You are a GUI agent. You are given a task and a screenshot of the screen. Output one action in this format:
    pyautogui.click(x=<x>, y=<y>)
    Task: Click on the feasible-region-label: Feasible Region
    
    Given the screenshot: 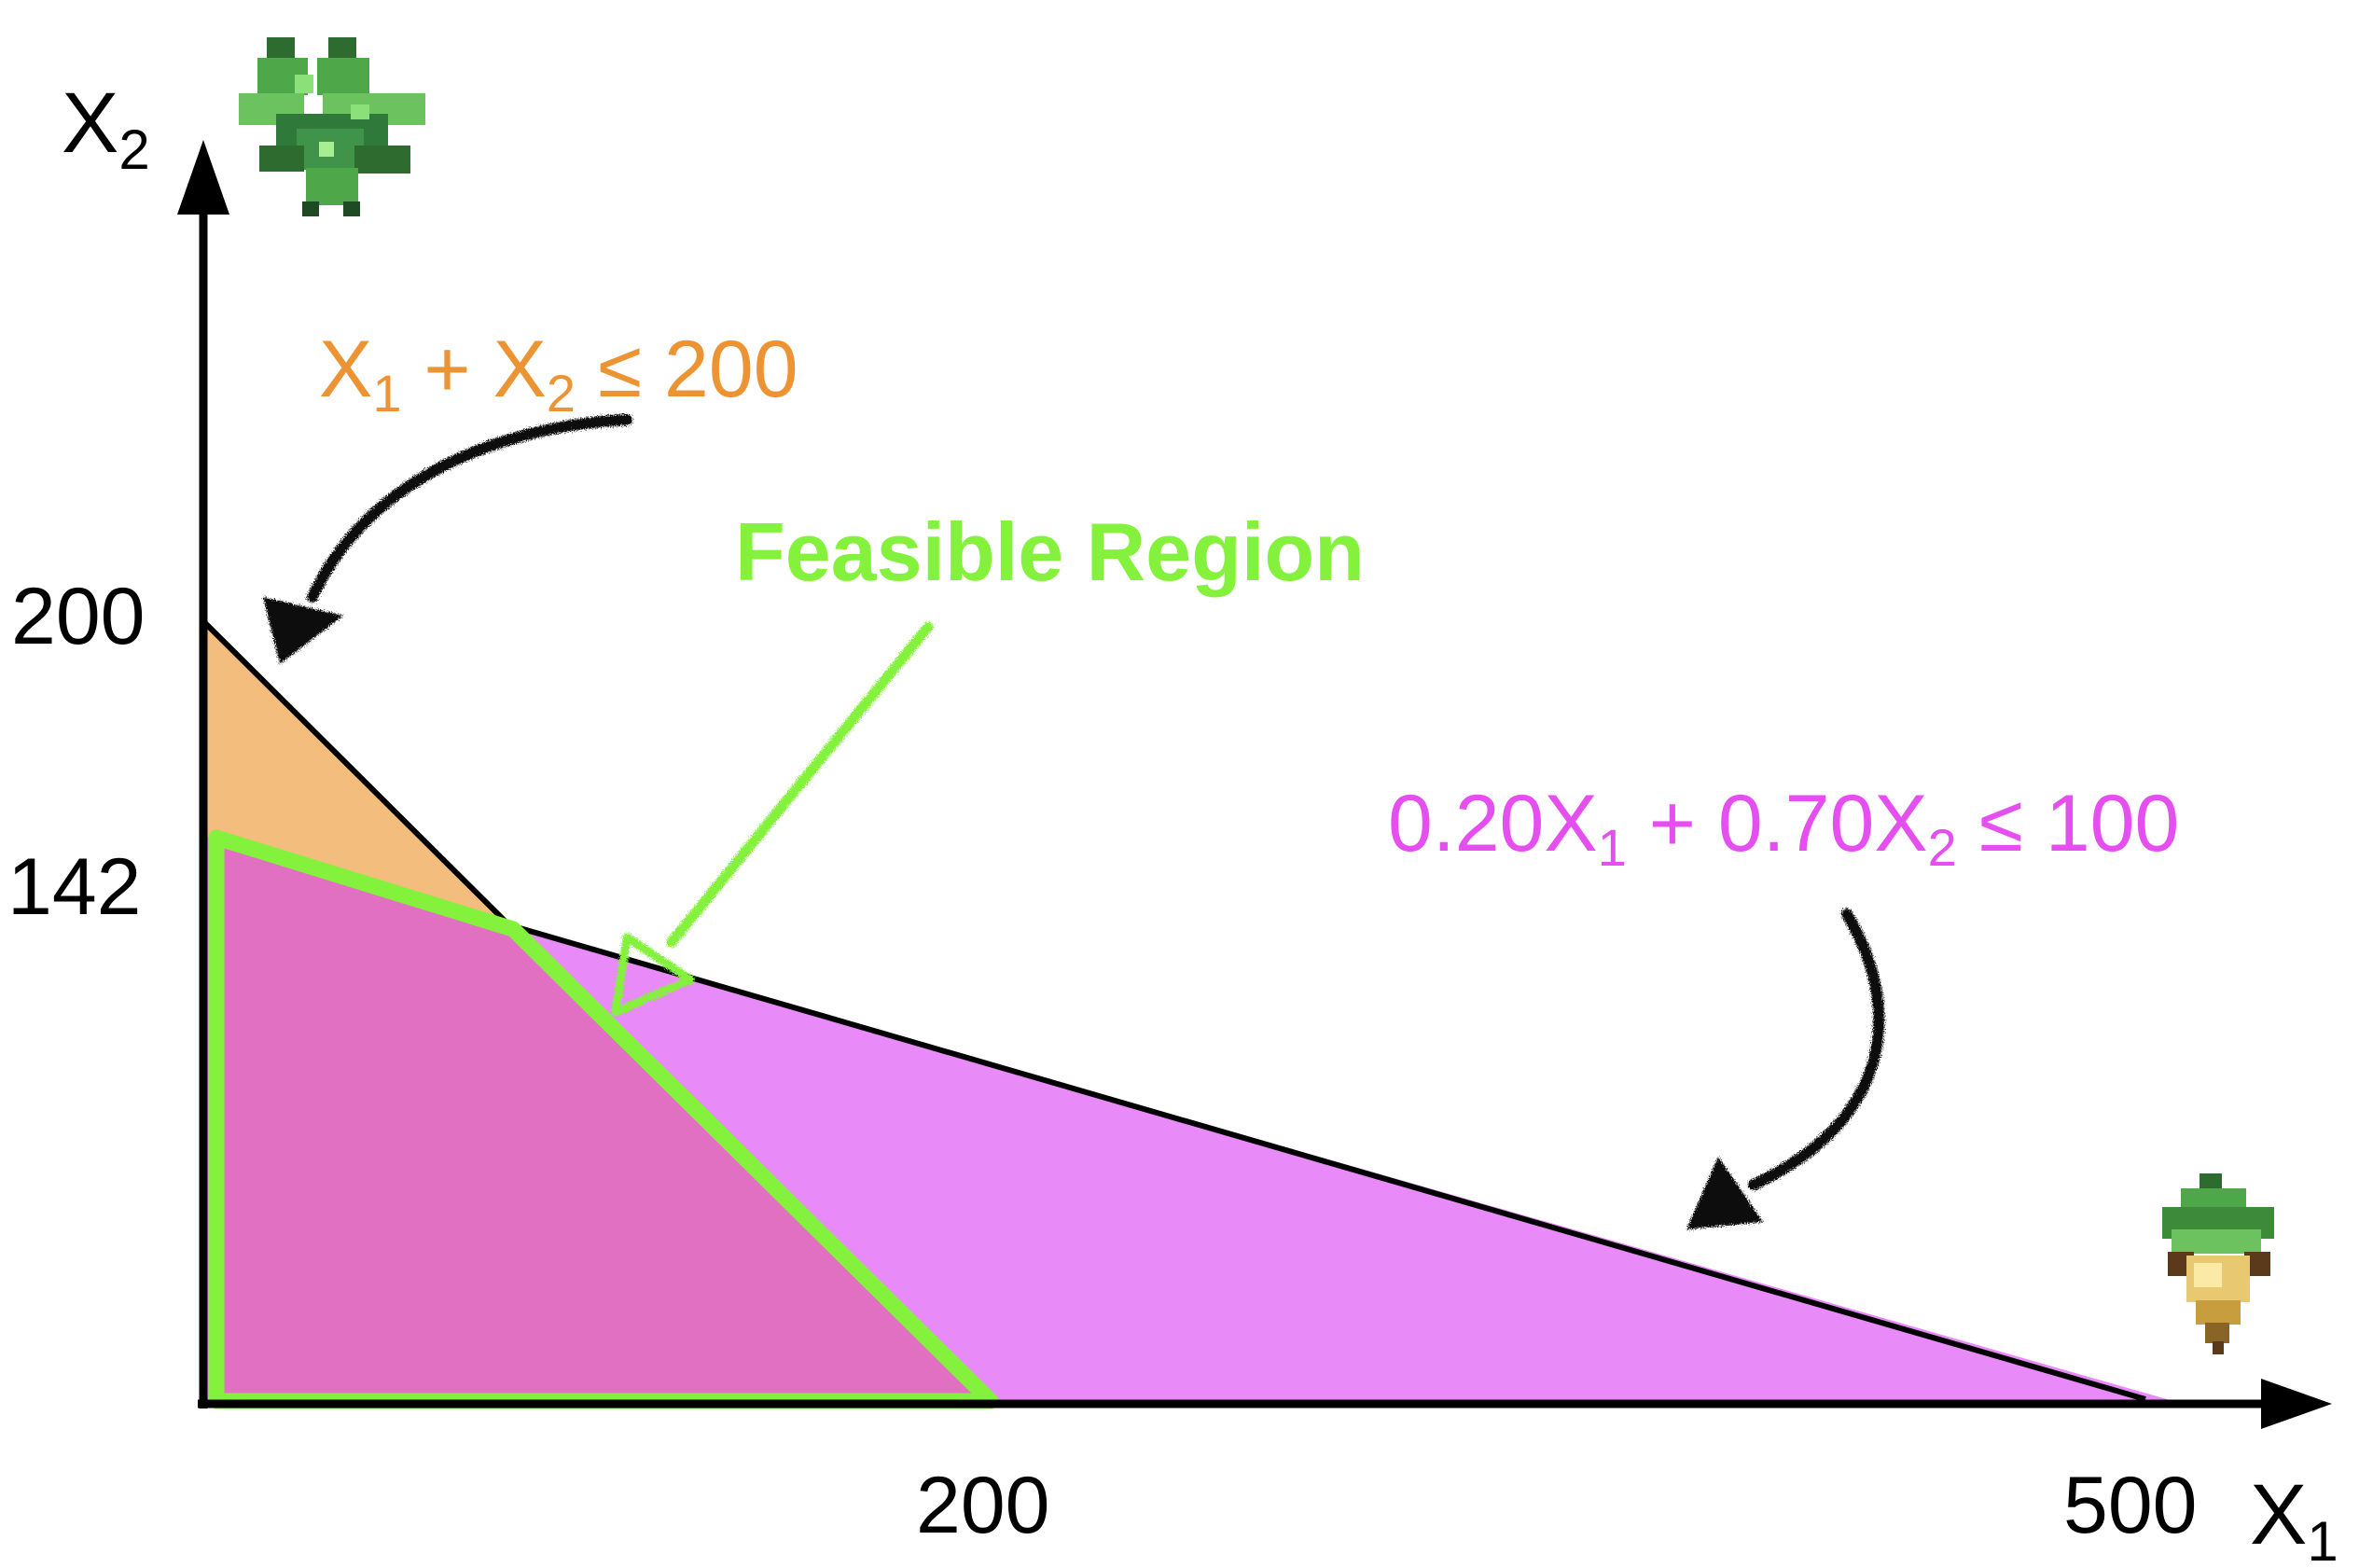 What is the action you would take?
    pyautogui.click(x=1050, y=552)
    